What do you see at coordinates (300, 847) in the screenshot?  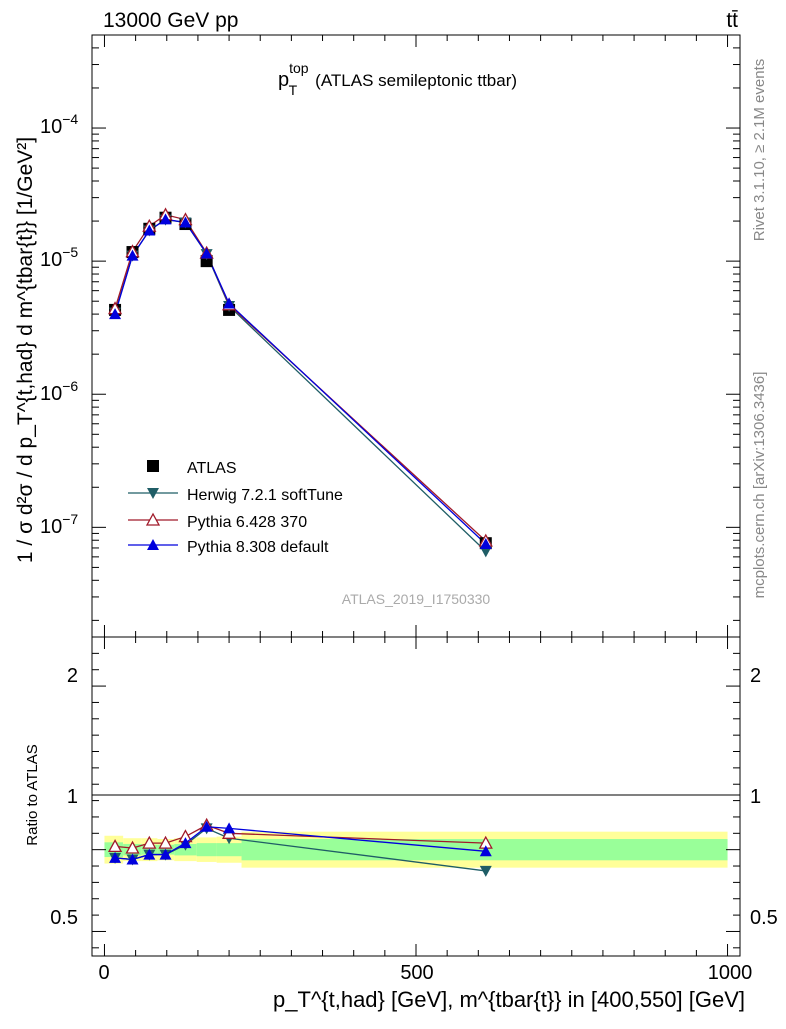 I see `ratio-series` at bounding box center [300, 847].